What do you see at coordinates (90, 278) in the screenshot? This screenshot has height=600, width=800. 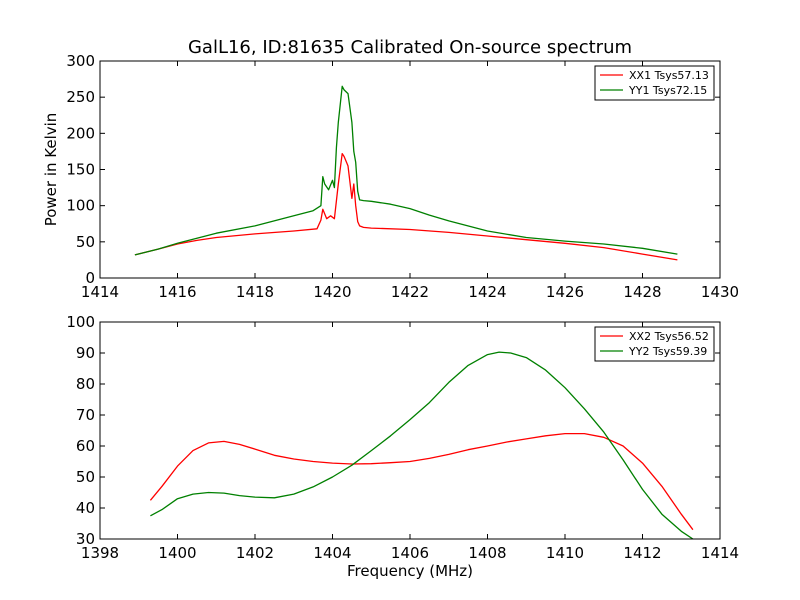 I see `y-tick-label: 0` at bounding box center [90, 278].